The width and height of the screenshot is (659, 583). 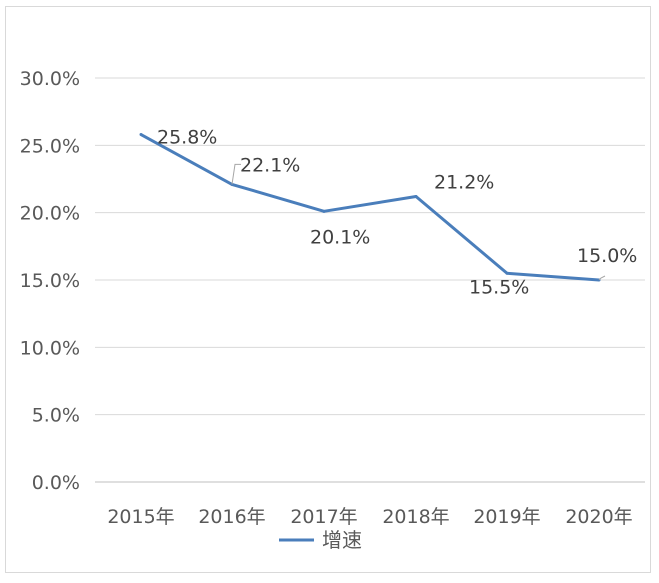 What do you see at coordinates (369, 517) in the screenshot?
I see `x-axis-tick-labels: 2015年 2016年 2017年 2018年 2019年 2020年` at bounding box center [369, 517].